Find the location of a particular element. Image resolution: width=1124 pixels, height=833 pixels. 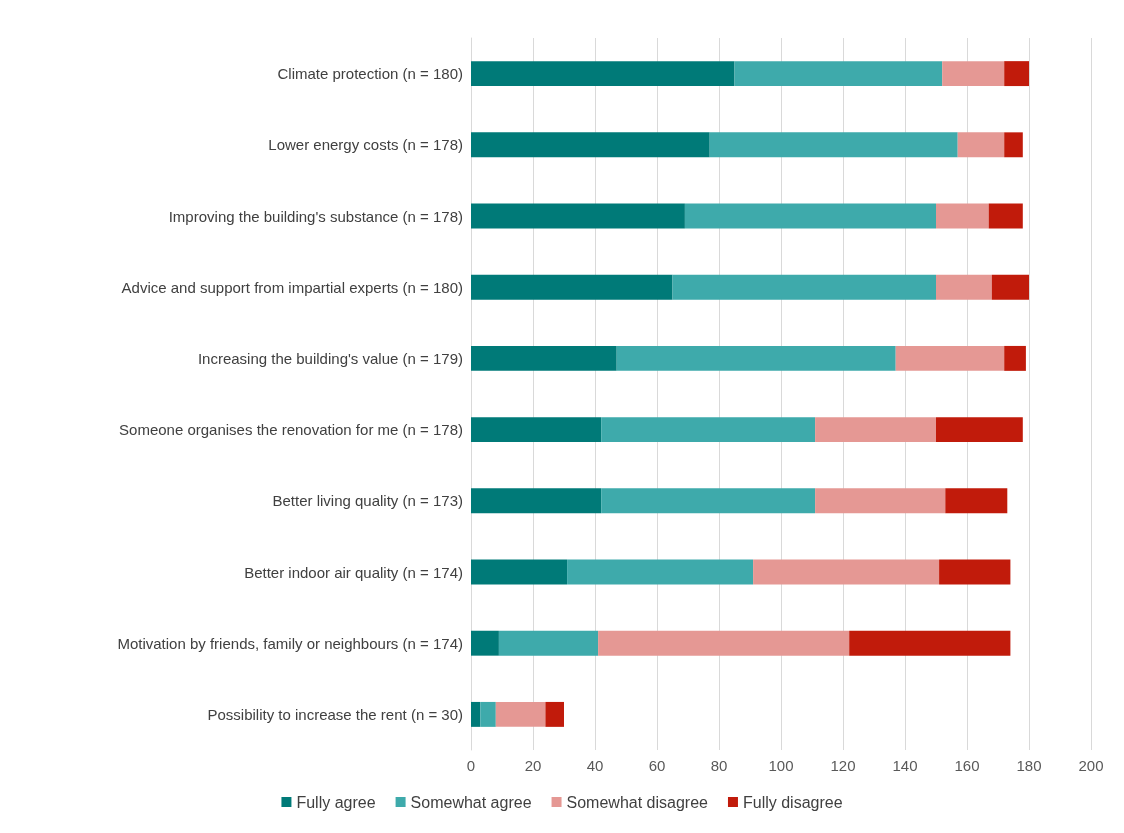

x-tick-label: 40 is located at coordinates (595, 765).